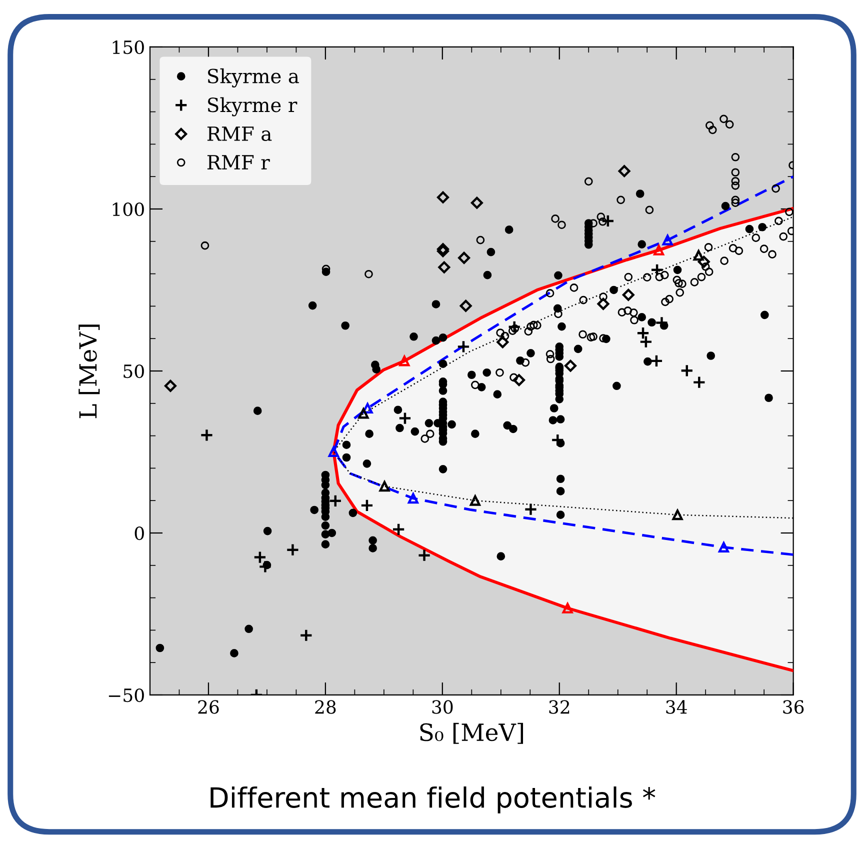  What do you see at coordinates (793, 707) in the screenshot?
I see `x-tick-label: 36` at bounding box center [793, 707].